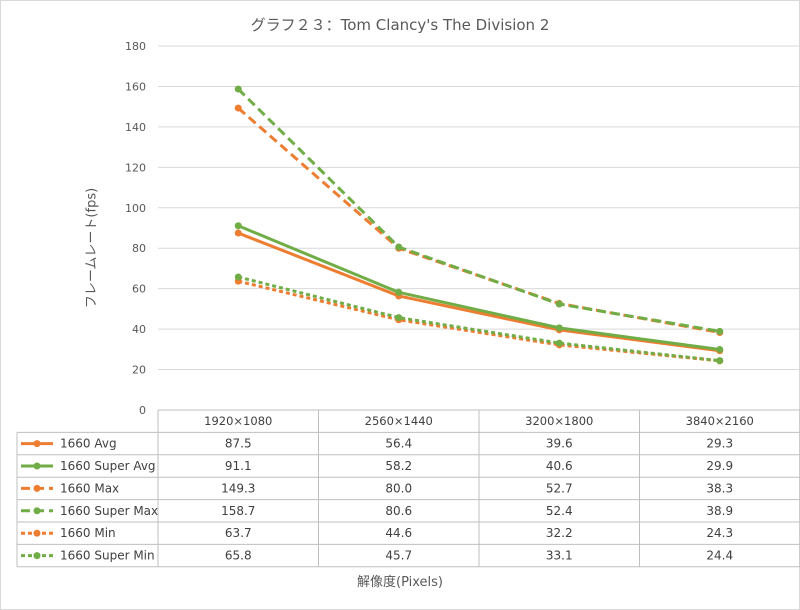 Image resolution: width=800 pixels, height=610 pixels. What do you see at coordinates (238, 444) in the screenshot?
I see `data-table-value: 87.5` at bounding box center [238, 444].